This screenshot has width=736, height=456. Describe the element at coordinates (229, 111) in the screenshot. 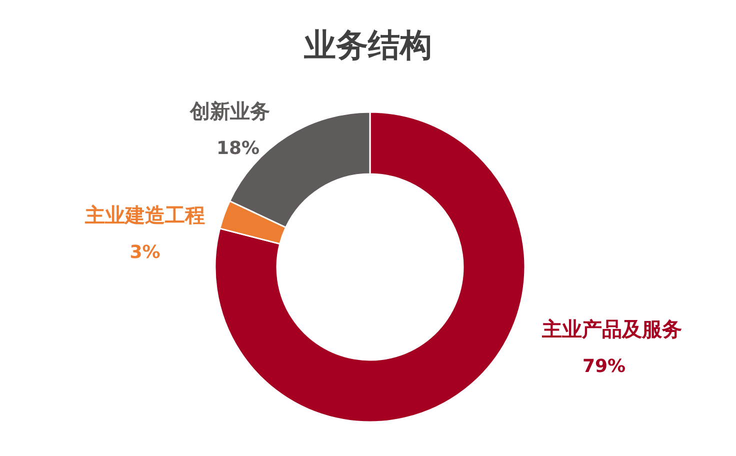

I see `slice-label: 创新业务` at that location.